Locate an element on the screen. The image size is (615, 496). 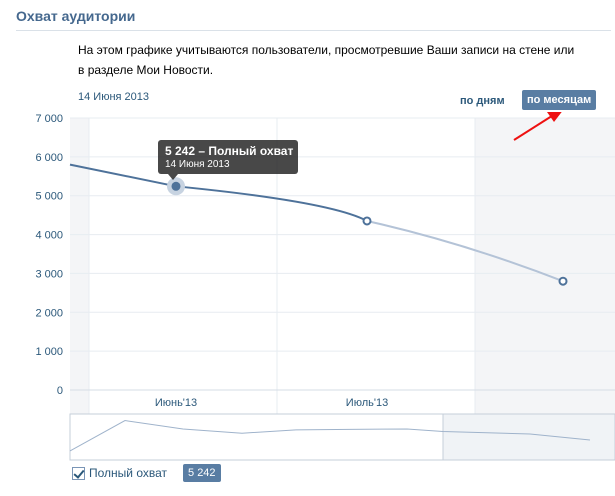
y-tick-label: 3 000 is located at coordinates (49, 274).